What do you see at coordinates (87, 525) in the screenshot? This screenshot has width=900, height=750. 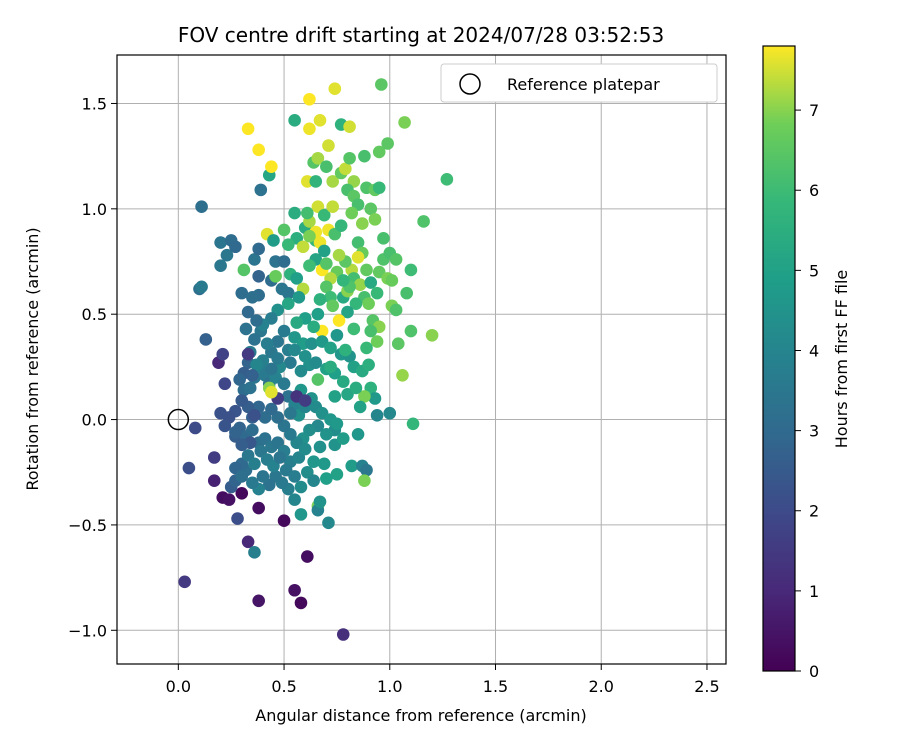 I see `y-tick-label: −0.5` at bounding box center [87, 525].